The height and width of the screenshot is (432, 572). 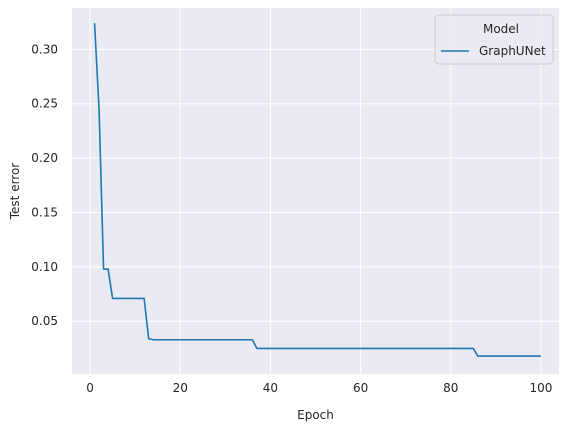 What do you see at coordinates (501, 29) in the screenshot?
I see `legend-title: Model` at bounding box center [501, 29].